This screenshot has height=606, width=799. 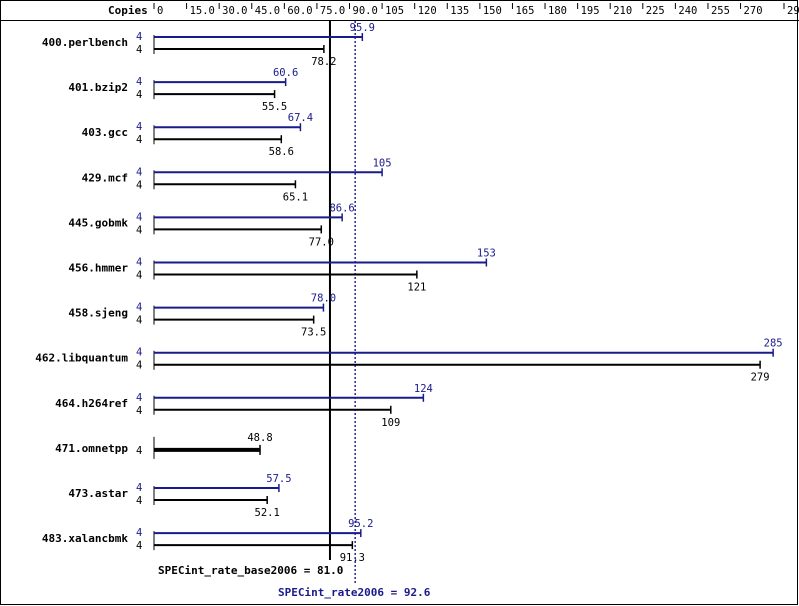 What do you see at coordinates (524, 11) in the screenshot?
I see `x-tick-label: 165` at bounding box center [524, 11].